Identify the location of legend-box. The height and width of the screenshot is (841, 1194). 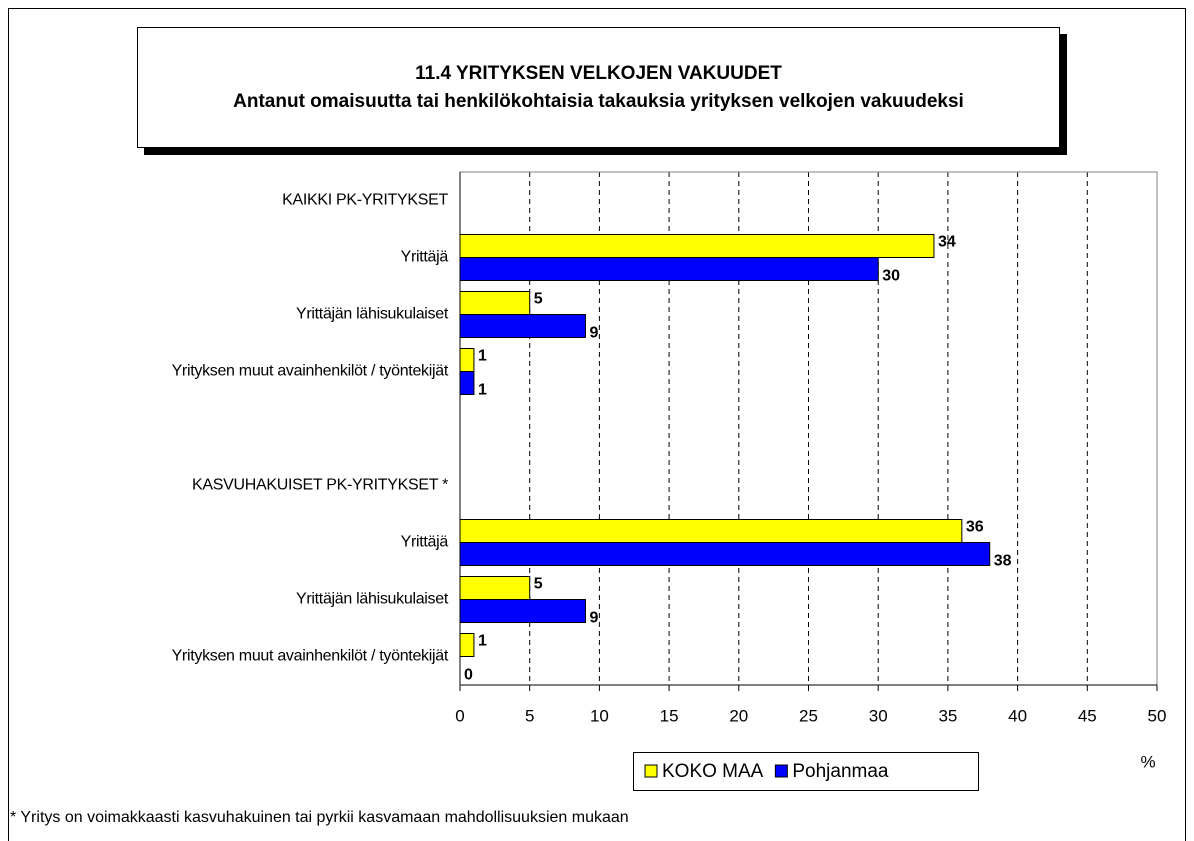
(806, 771).